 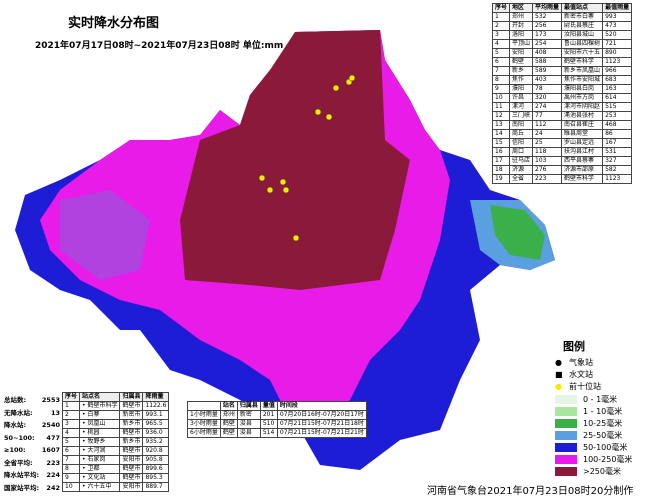 What do you see at coordinates (547, 62) in the screenshot?
I see `cell: 588` at bounding box center [547, 62].